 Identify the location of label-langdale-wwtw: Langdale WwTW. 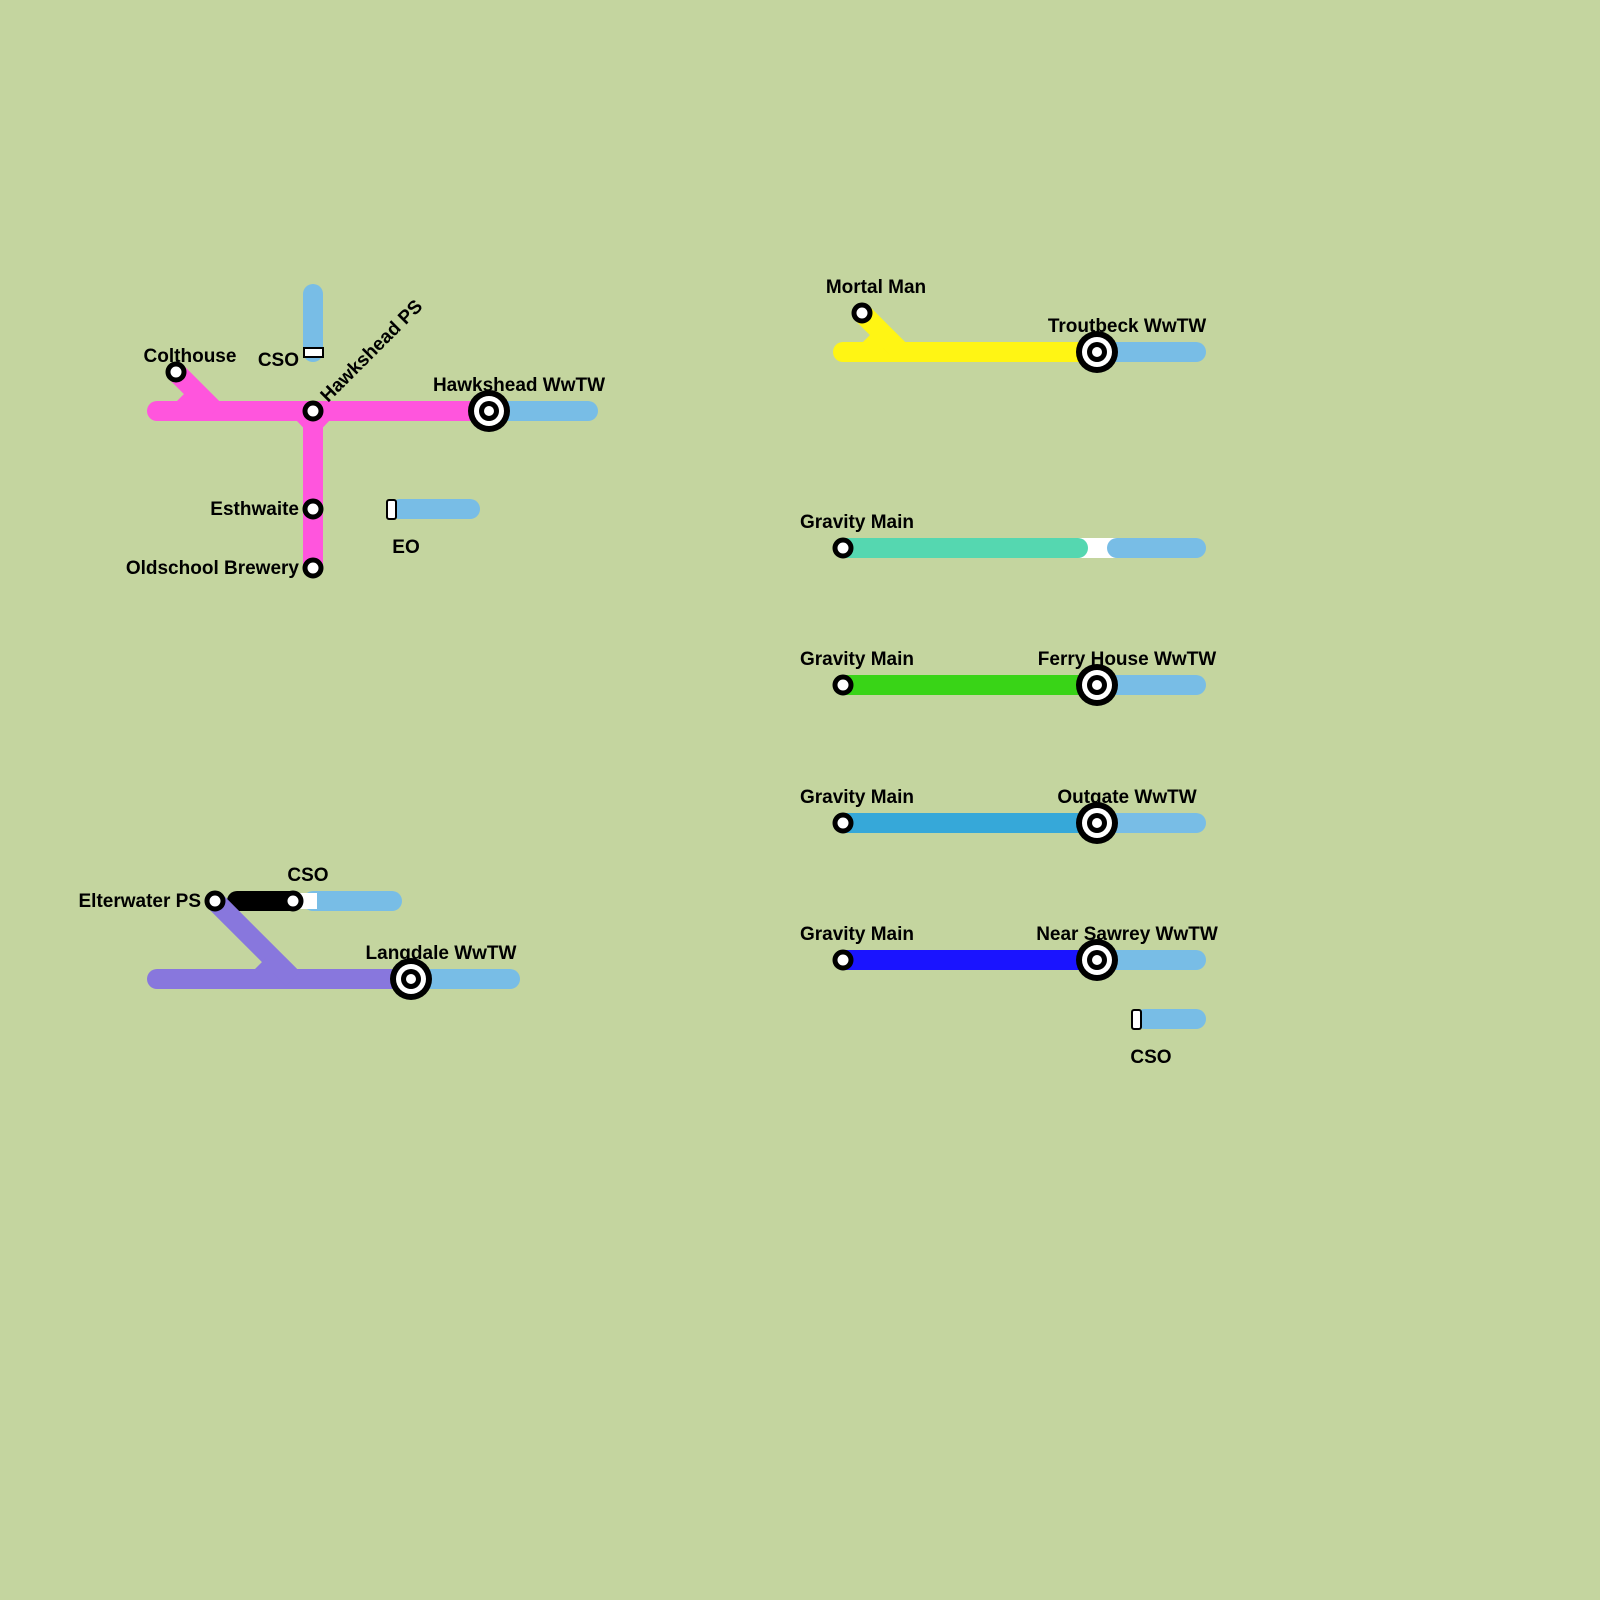
(441, 953).